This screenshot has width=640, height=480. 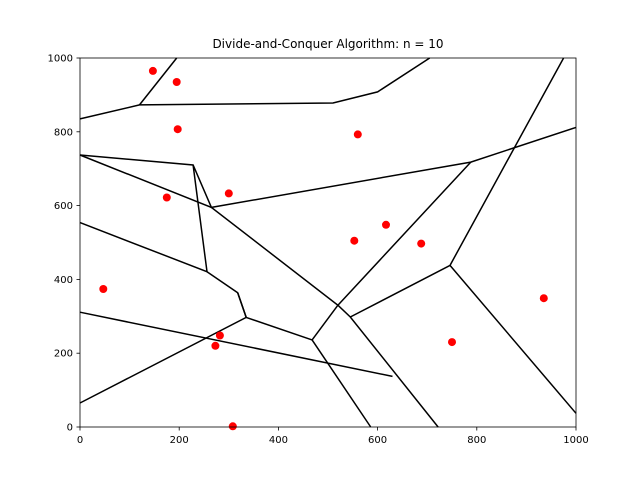 I want to click on y-tick-label: 800, so click(x=63, y=132).